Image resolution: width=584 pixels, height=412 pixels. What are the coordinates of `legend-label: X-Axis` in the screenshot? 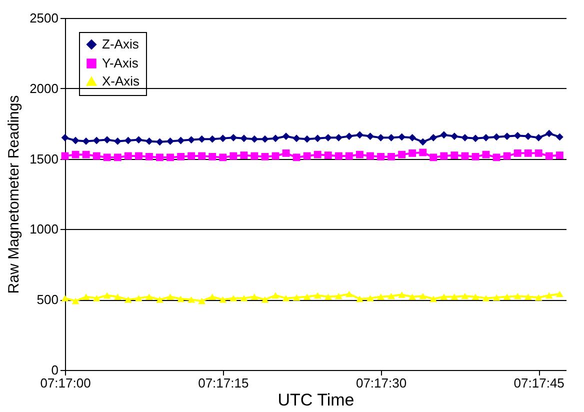 It's located at (121, 81).